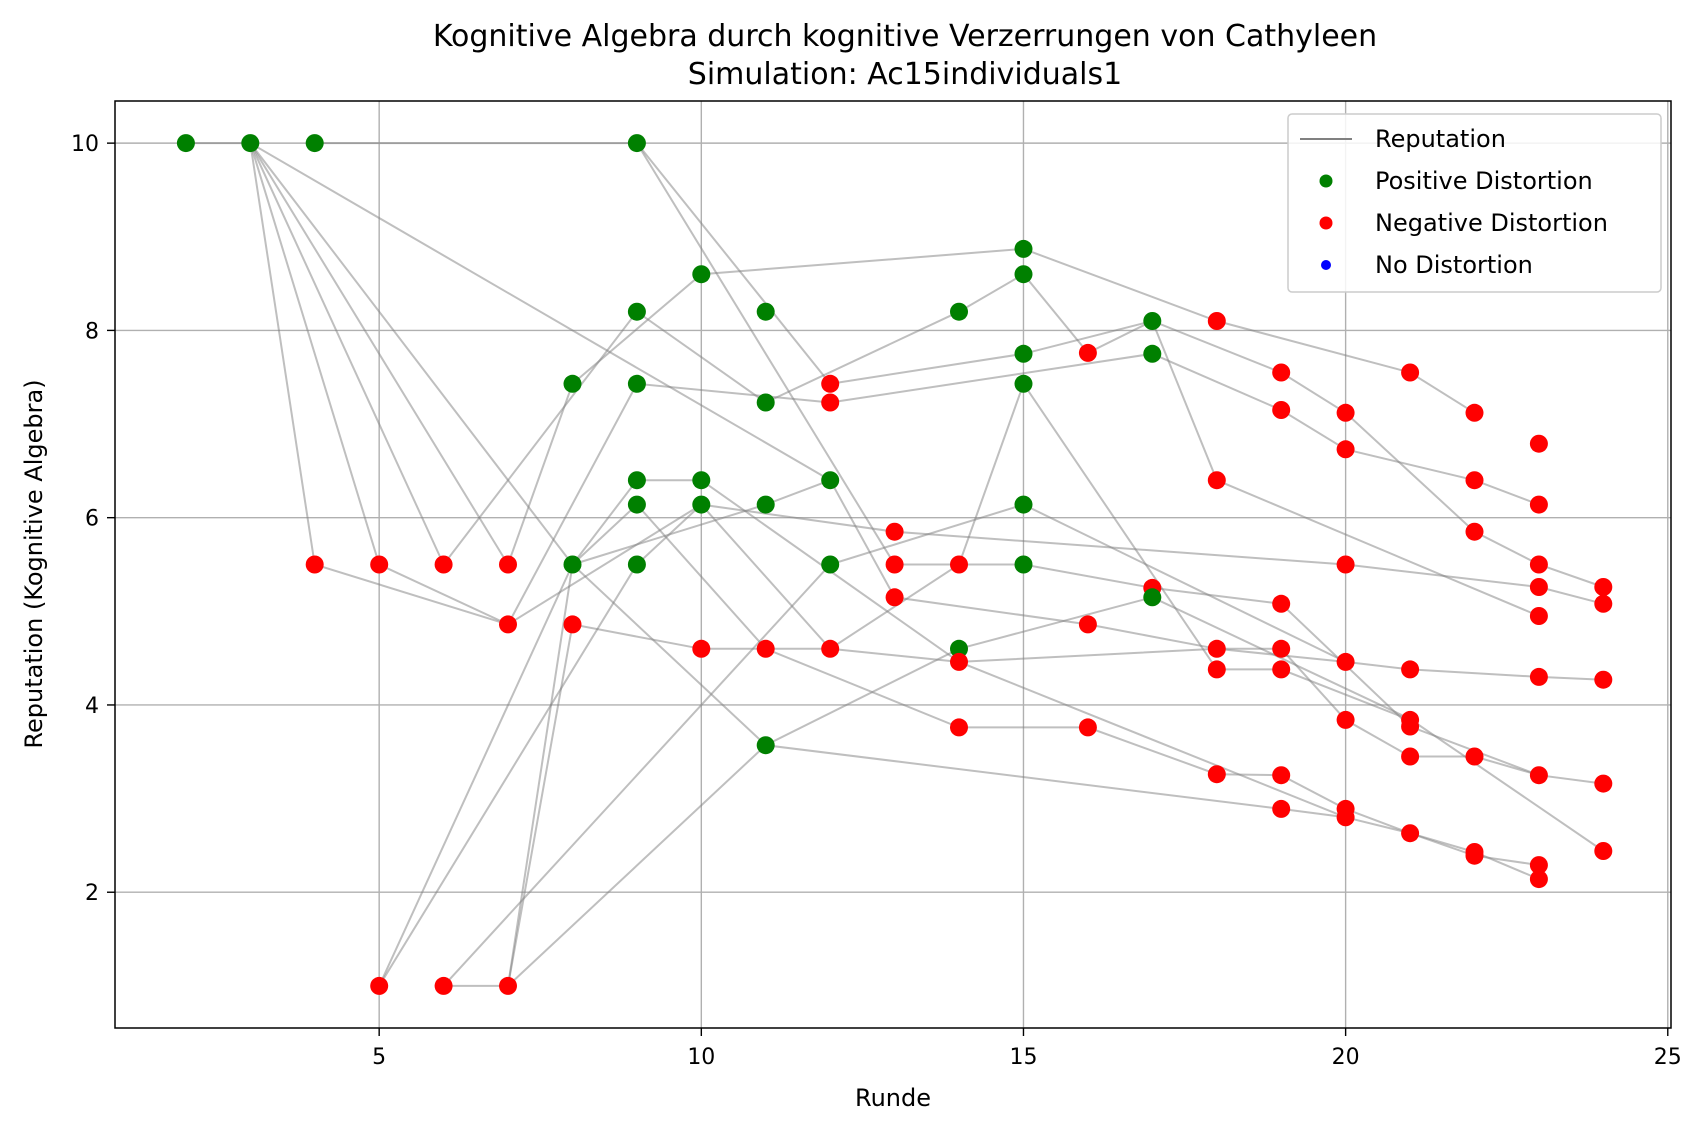 This screenshot has height=1131, width=1695. Describe the element at coordinates (1484, 181) in the screenshot. I see `legend-label: Positive Distortion` at that location.